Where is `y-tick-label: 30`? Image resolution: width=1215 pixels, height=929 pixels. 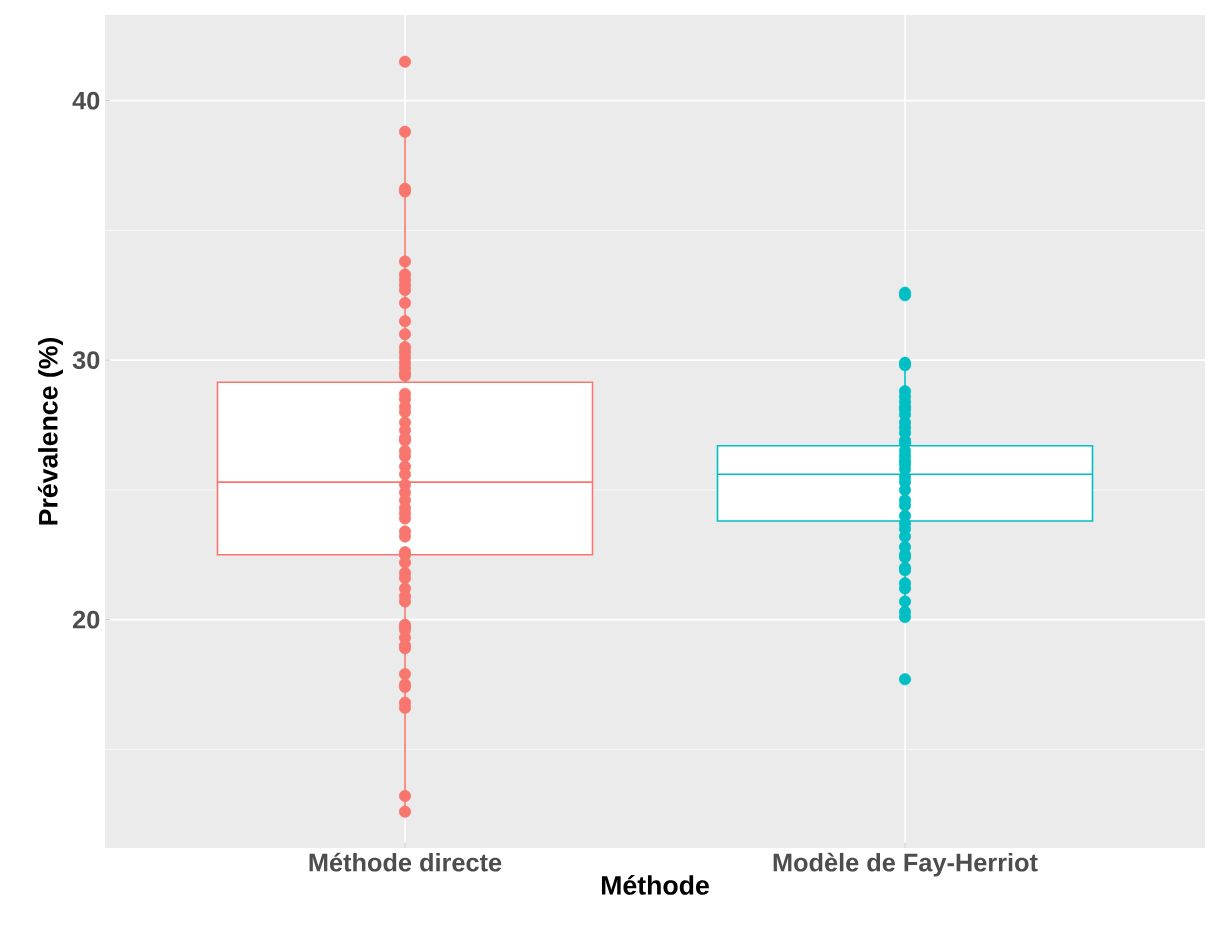 y-tick-label: 30 is located at coordinates (86, 360).